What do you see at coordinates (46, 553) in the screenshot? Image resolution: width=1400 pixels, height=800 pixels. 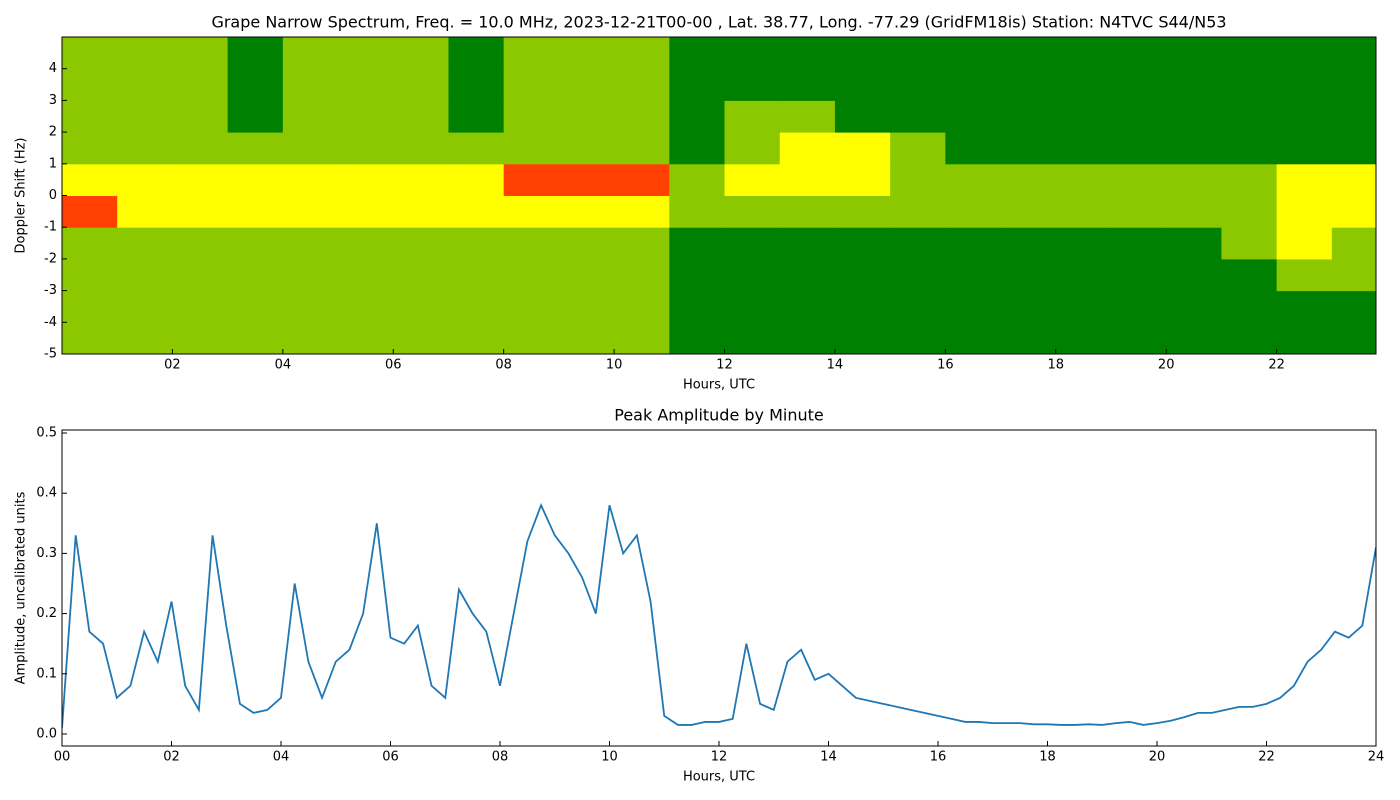 I see `y-tick-label: 0.3` at bounding box center [46, 553].